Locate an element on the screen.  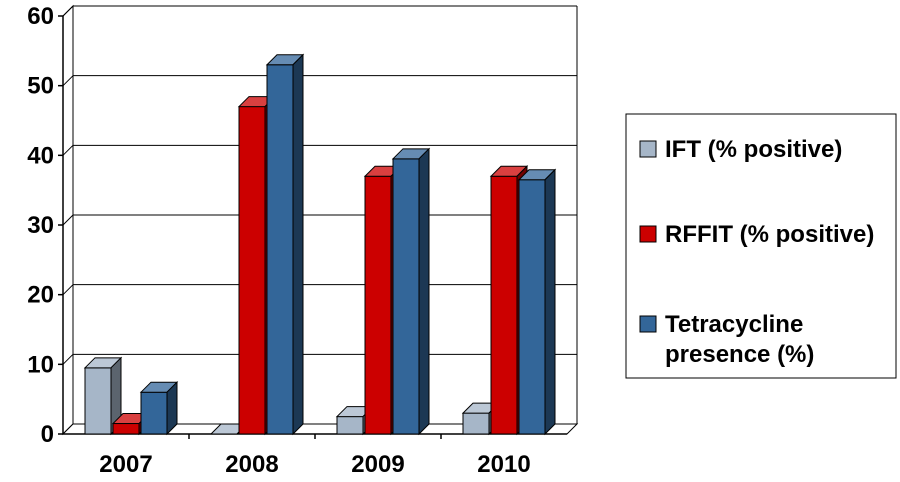
y-tick-label: 40 is located at coordinates (40, 155).